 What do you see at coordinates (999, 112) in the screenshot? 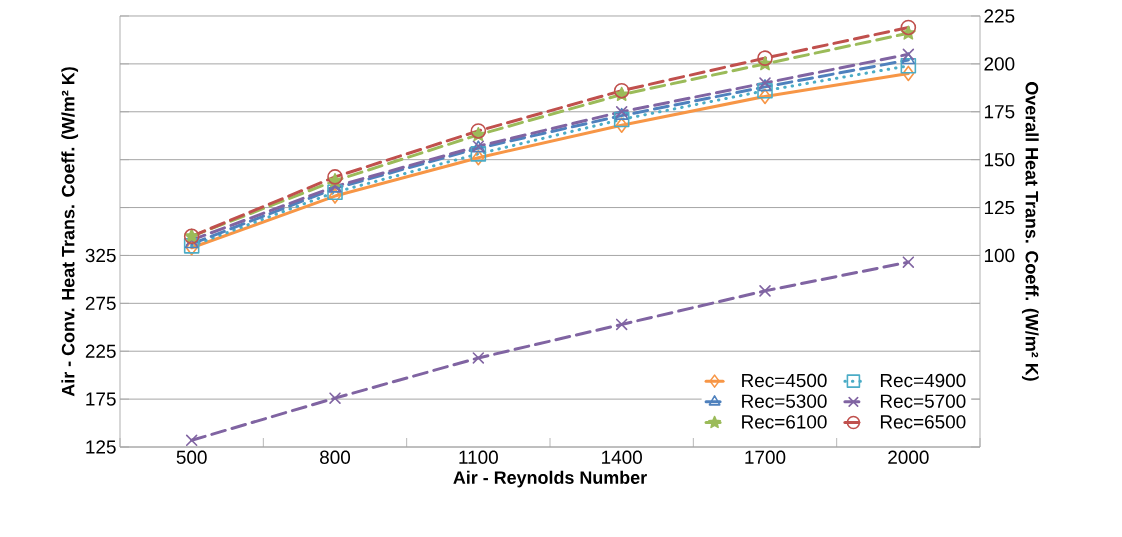
I see `y2-tick-label: 175` at bounding box center [999, 112].